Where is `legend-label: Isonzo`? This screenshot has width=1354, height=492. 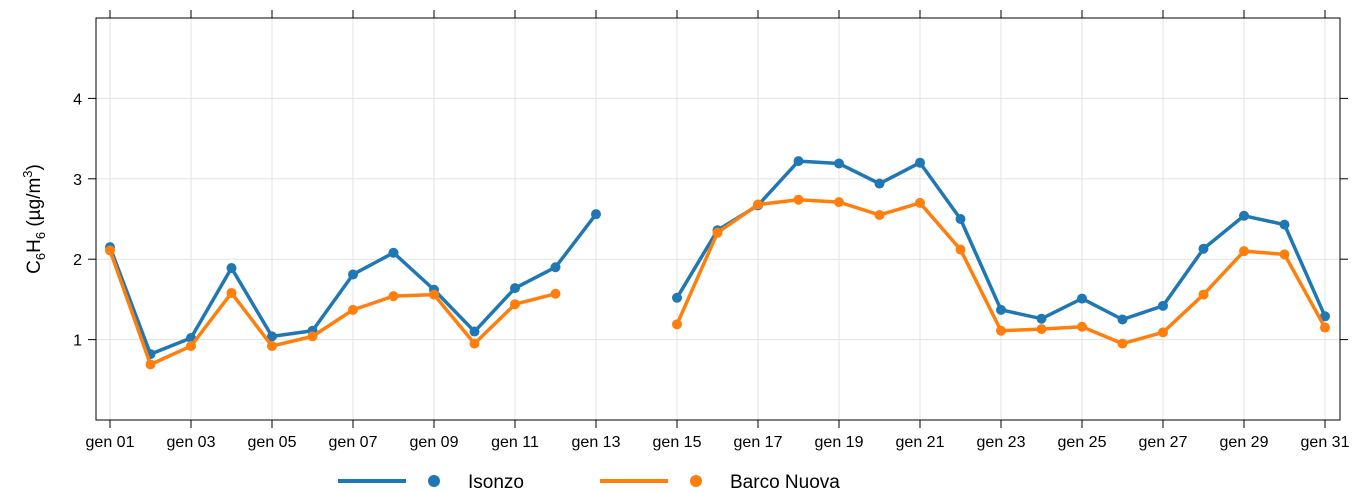 legend-label: Isonzo is located at coordinates (496, 482).